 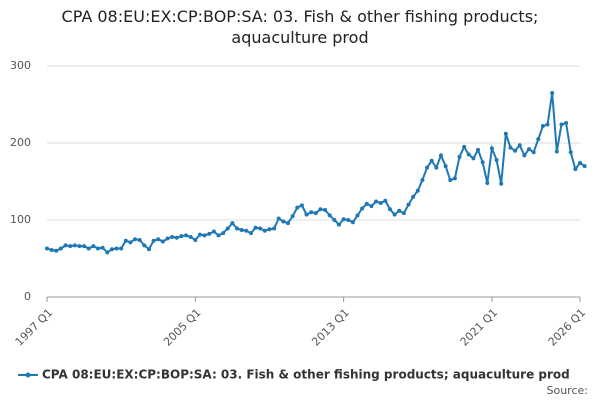 I want to click on y-tick-label: 0, so click(x=27, y=296).